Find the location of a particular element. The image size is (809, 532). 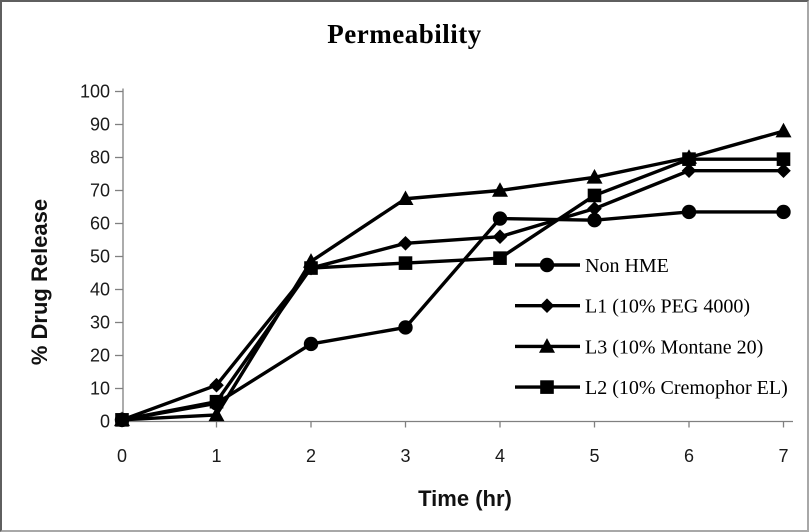

y-tick-label: 0 is located at coordinates (105, 422).